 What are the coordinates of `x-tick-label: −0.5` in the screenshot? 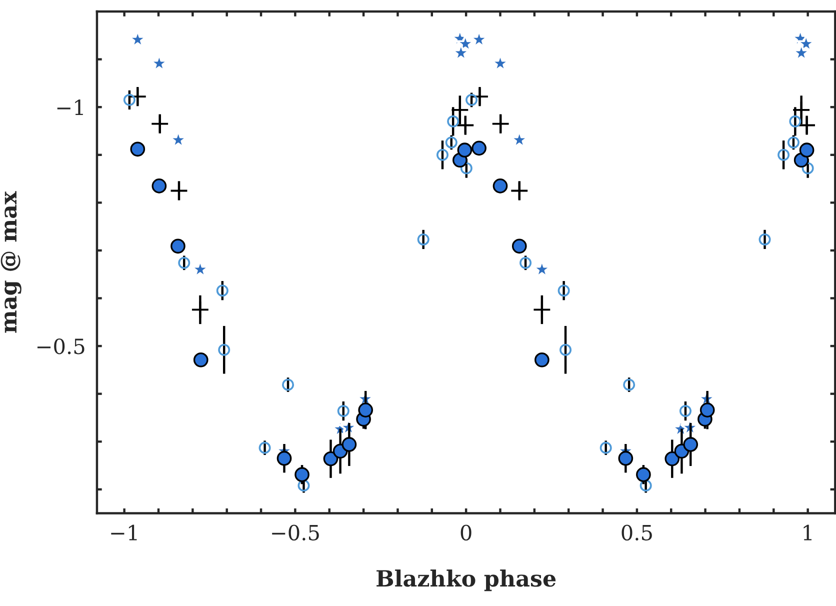 It's located at (295, 532).